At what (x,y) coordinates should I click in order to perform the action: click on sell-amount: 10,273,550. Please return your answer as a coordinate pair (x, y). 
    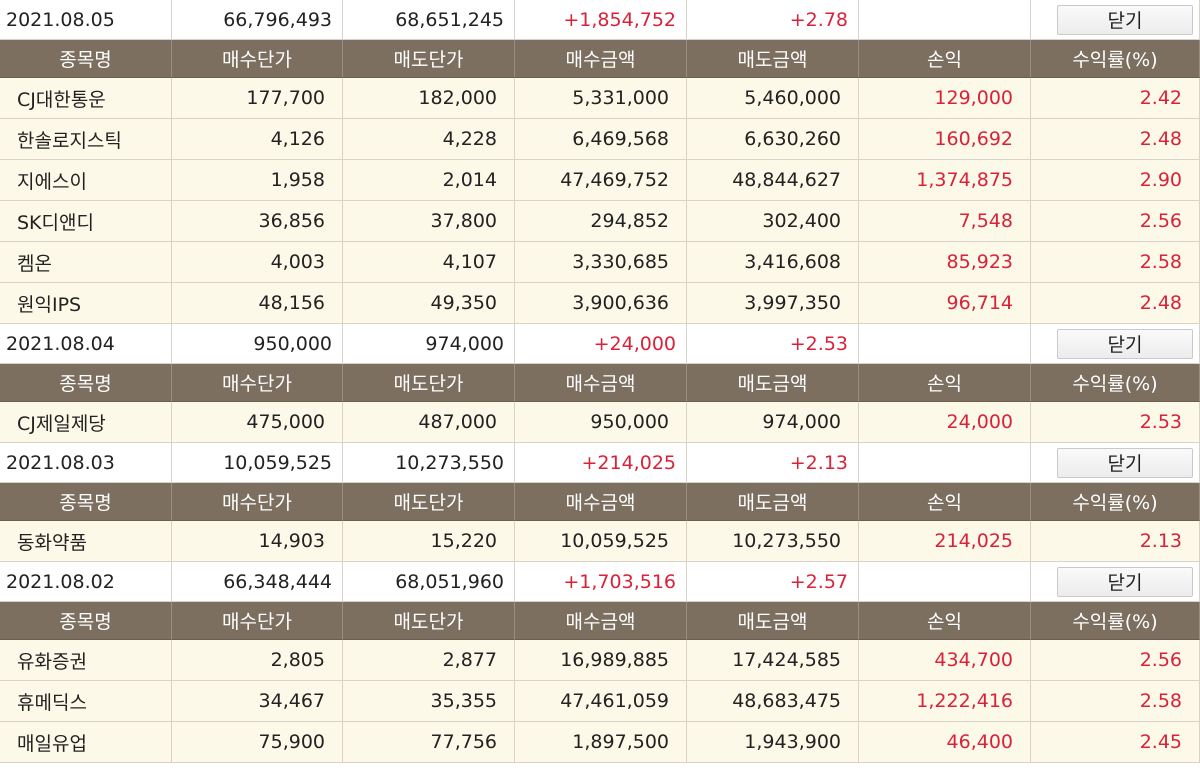
    Looking at the image, I should click on (773, 541).